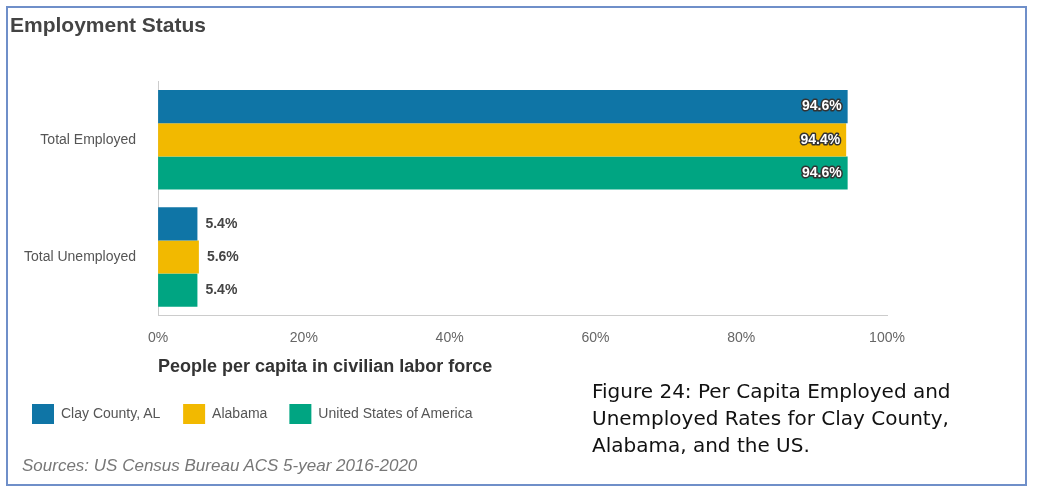  I want to click on legend-label: United States of America, so click(395, 412).